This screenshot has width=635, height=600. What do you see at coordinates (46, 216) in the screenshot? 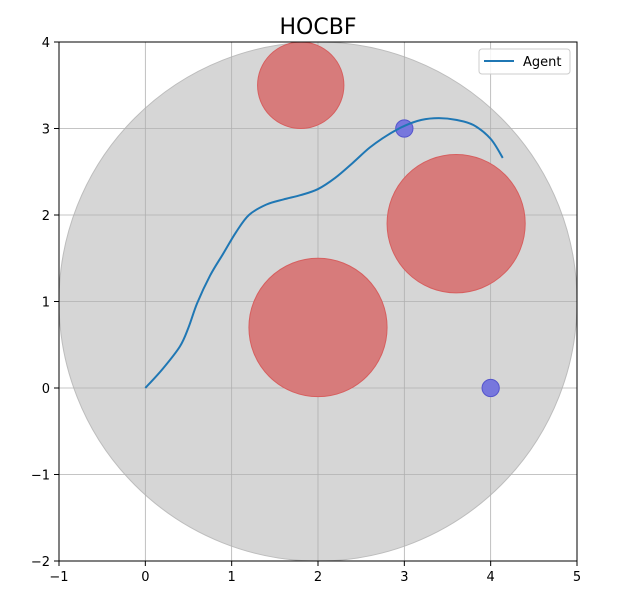
I see `y-tick-label: 2` at bounding box center [46, 216].